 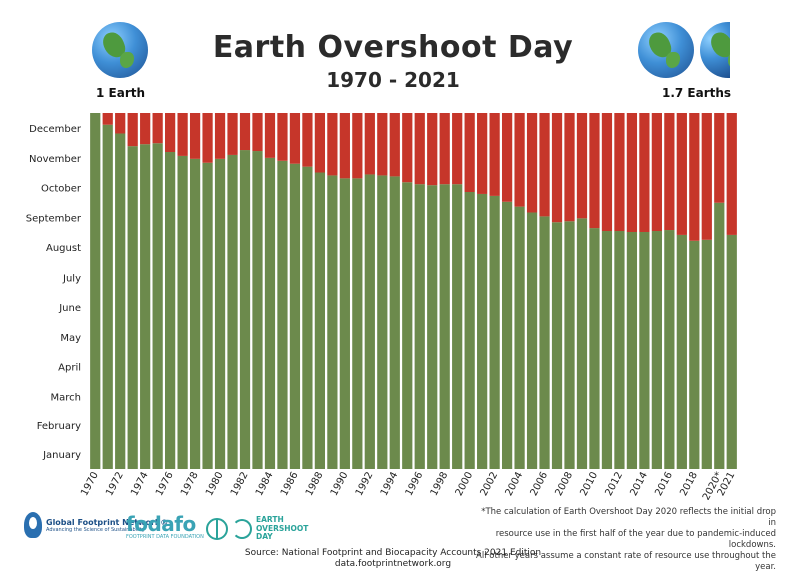 I want to click on x-year-label: 1970, so click(x=90, y=484).